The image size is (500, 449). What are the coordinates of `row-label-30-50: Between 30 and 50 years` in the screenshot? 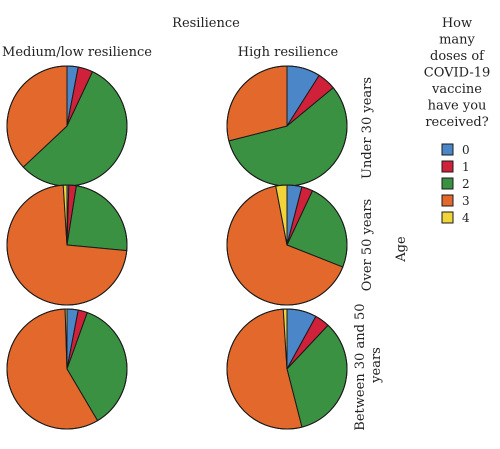 It's located at (368, 364).